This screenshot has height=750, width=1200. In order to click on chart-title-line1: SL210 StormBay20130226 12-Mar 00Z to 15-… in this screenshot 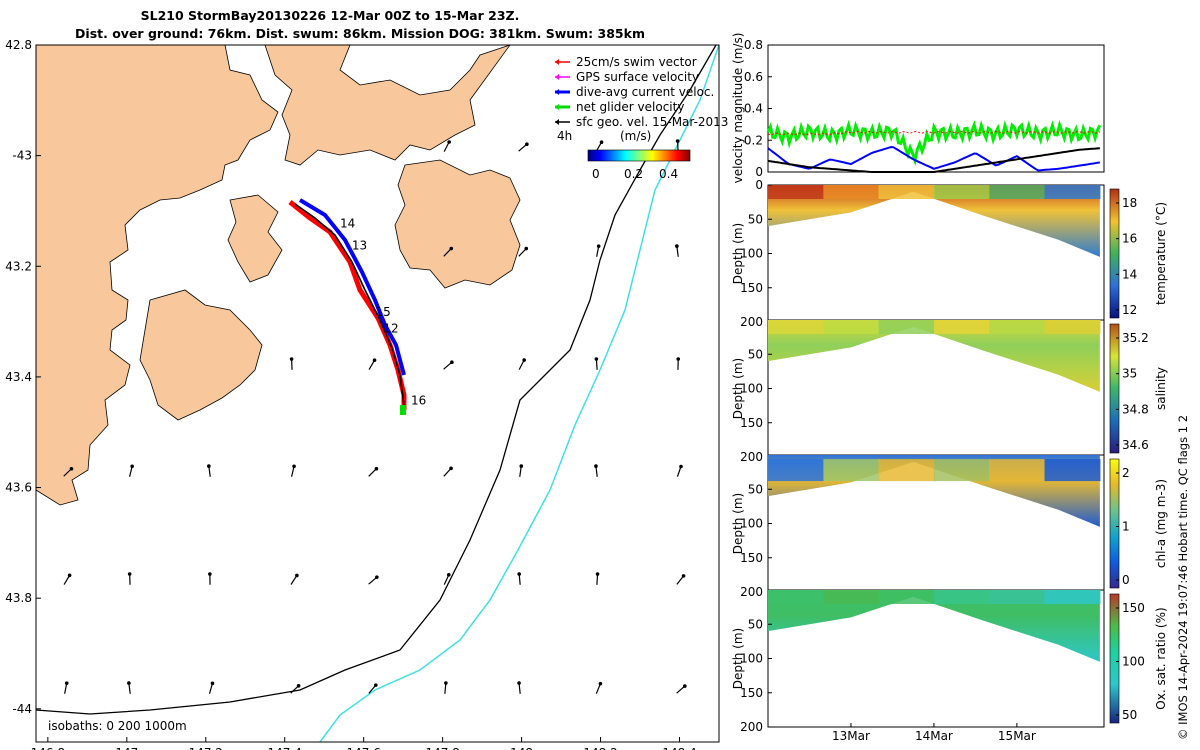, I will do `click(330, 15)`.